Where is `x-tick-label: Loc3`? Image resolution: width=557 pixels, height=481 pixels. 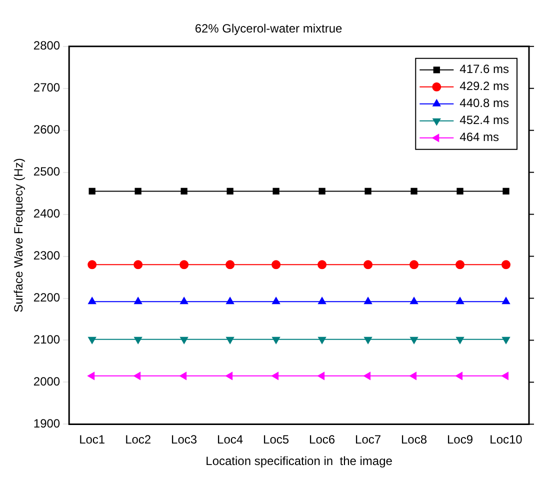 x-tick-label: Loc3 is located at coordinates (184, 439).